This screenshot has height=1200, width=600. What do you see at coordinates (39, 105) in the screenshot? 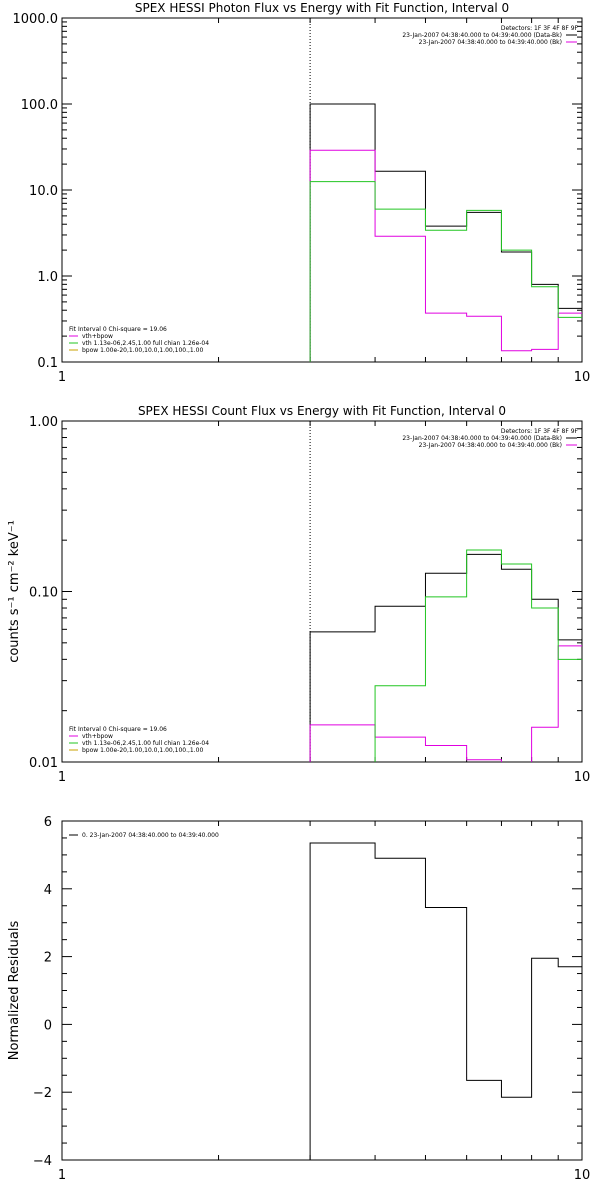
I see `y-tick-label: 100.0` at bounding box center [39, 105].